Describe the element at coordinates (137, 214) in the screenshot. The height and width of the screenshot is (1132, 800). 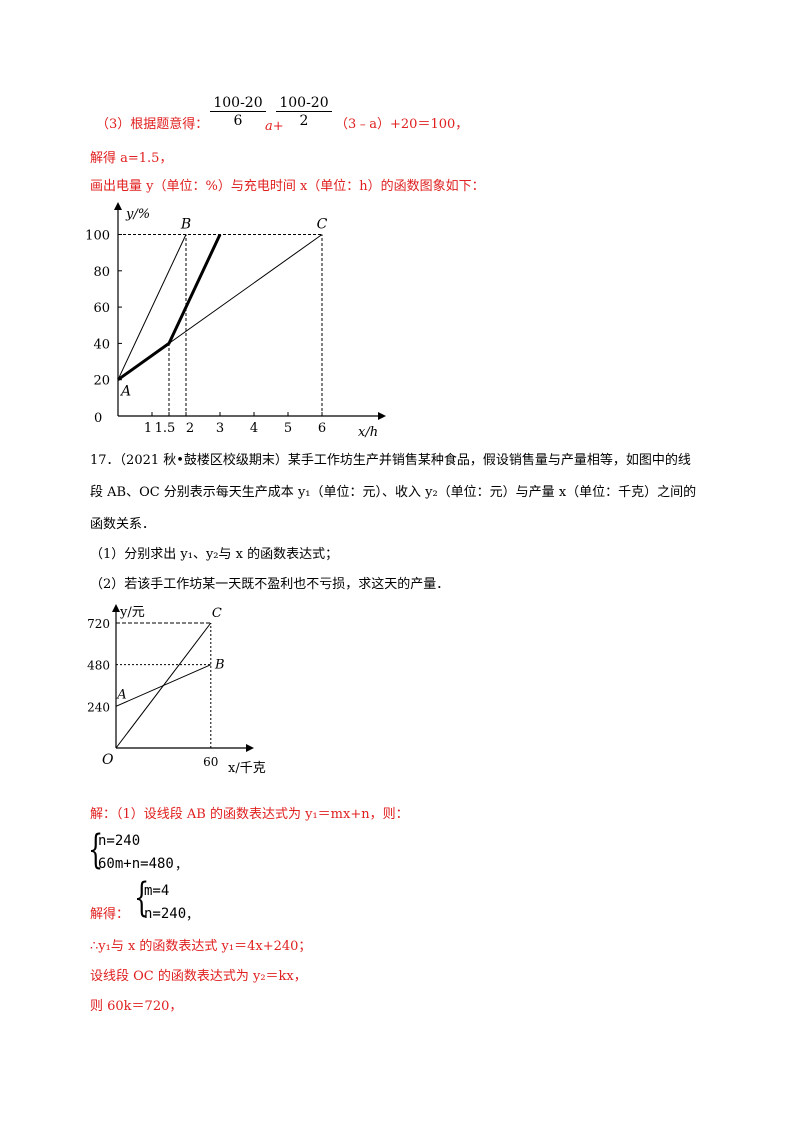
I see `y-axis-label: y/%` at that location.